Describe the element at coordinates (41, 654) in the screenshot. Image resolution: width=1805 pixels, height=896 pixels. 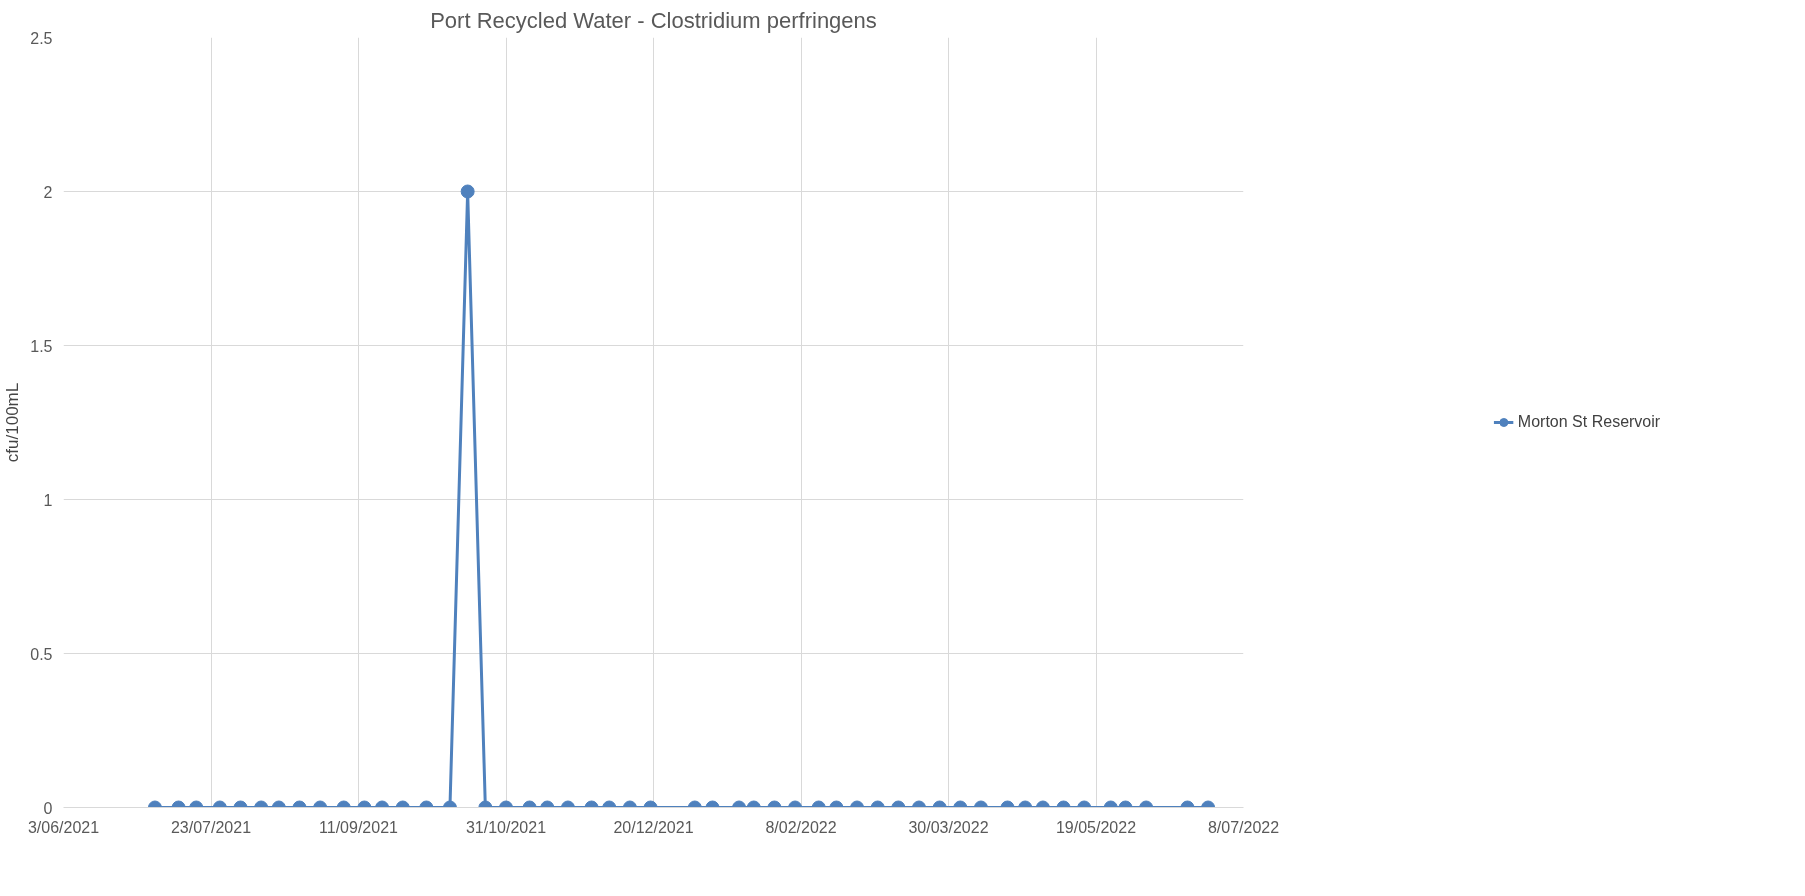
I see `y-tick-label: 0.5` at that location.